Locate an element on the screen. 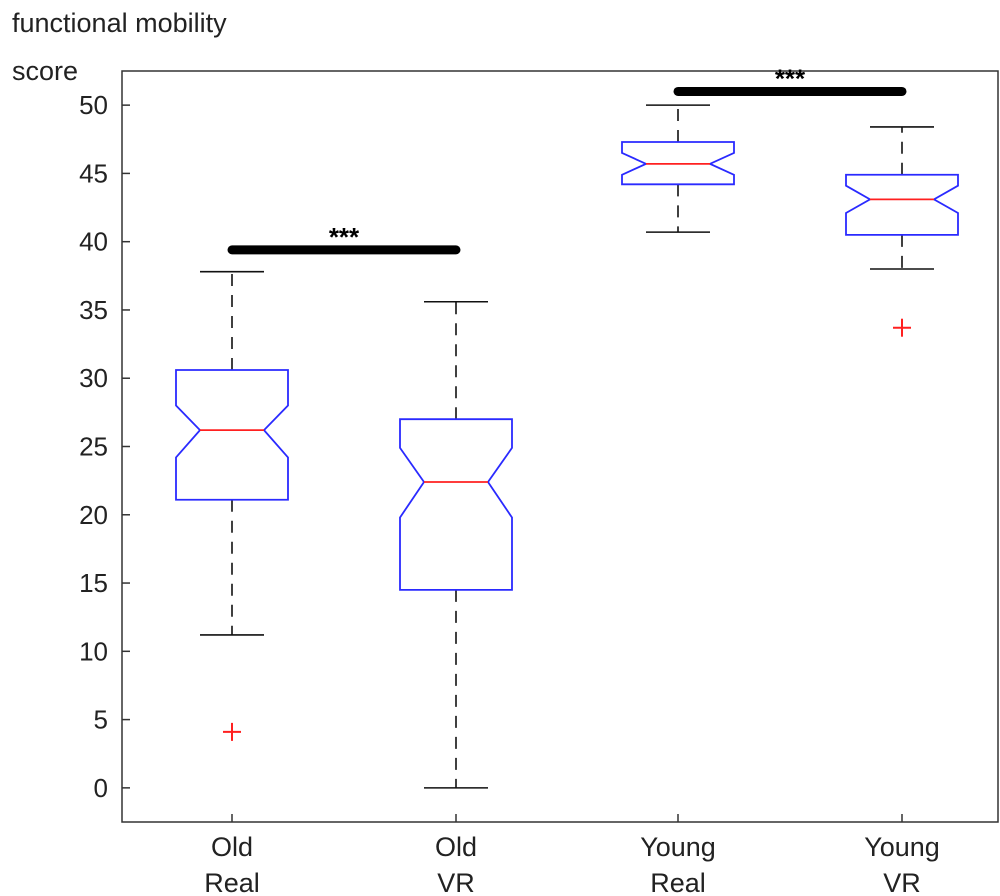  y-tick-label-20: 20 is located at coordinates (93, 515).